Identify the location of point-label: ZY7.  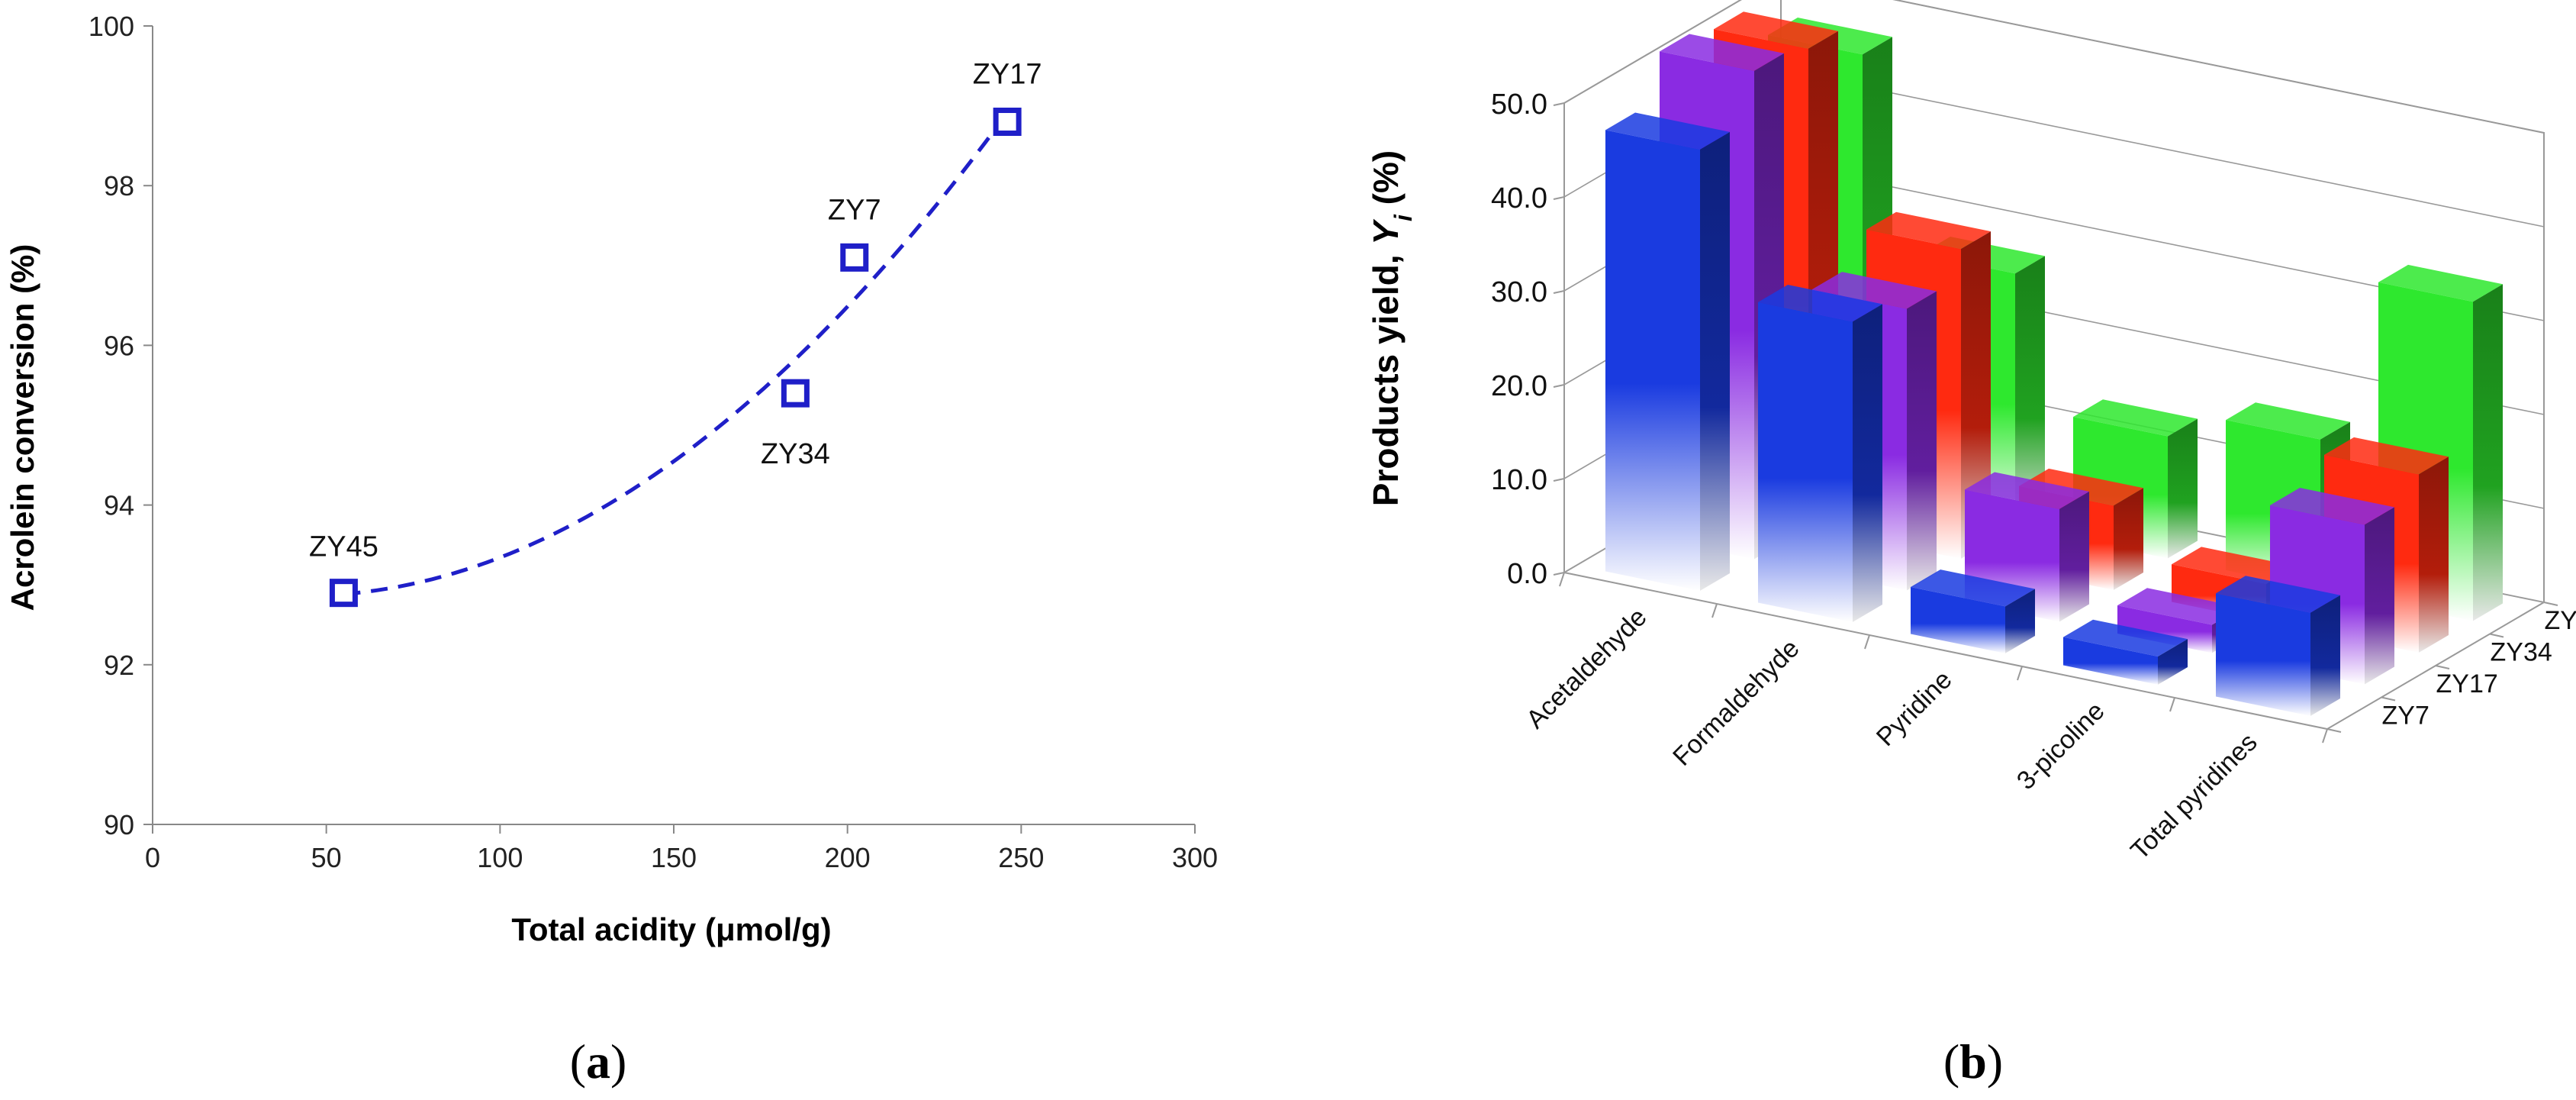
(854, 210).